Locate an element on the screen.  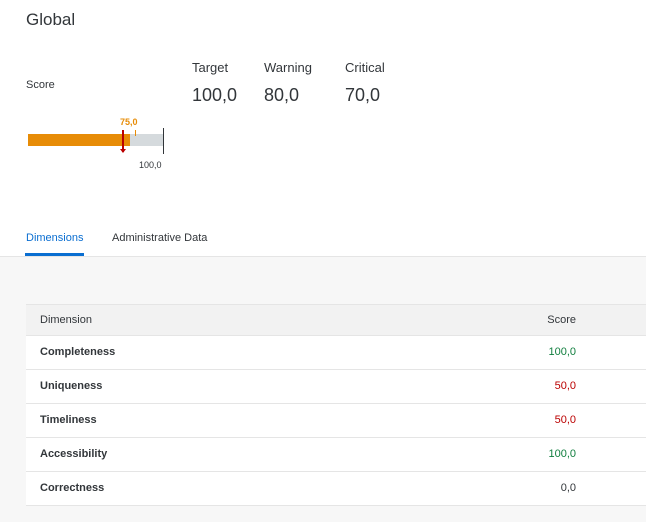
score-label: Score is located at coordinates (40, 85).